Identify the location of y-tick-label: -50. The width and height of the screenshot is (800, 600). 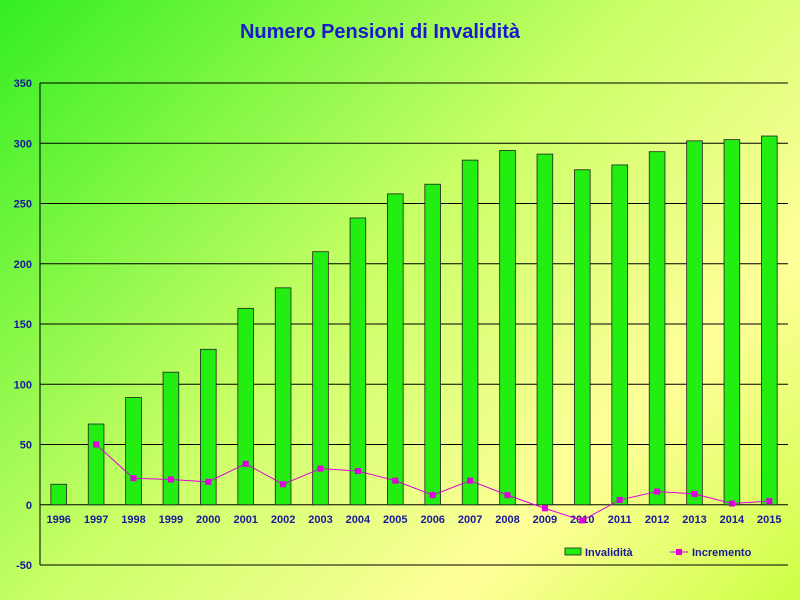
(24, 566).